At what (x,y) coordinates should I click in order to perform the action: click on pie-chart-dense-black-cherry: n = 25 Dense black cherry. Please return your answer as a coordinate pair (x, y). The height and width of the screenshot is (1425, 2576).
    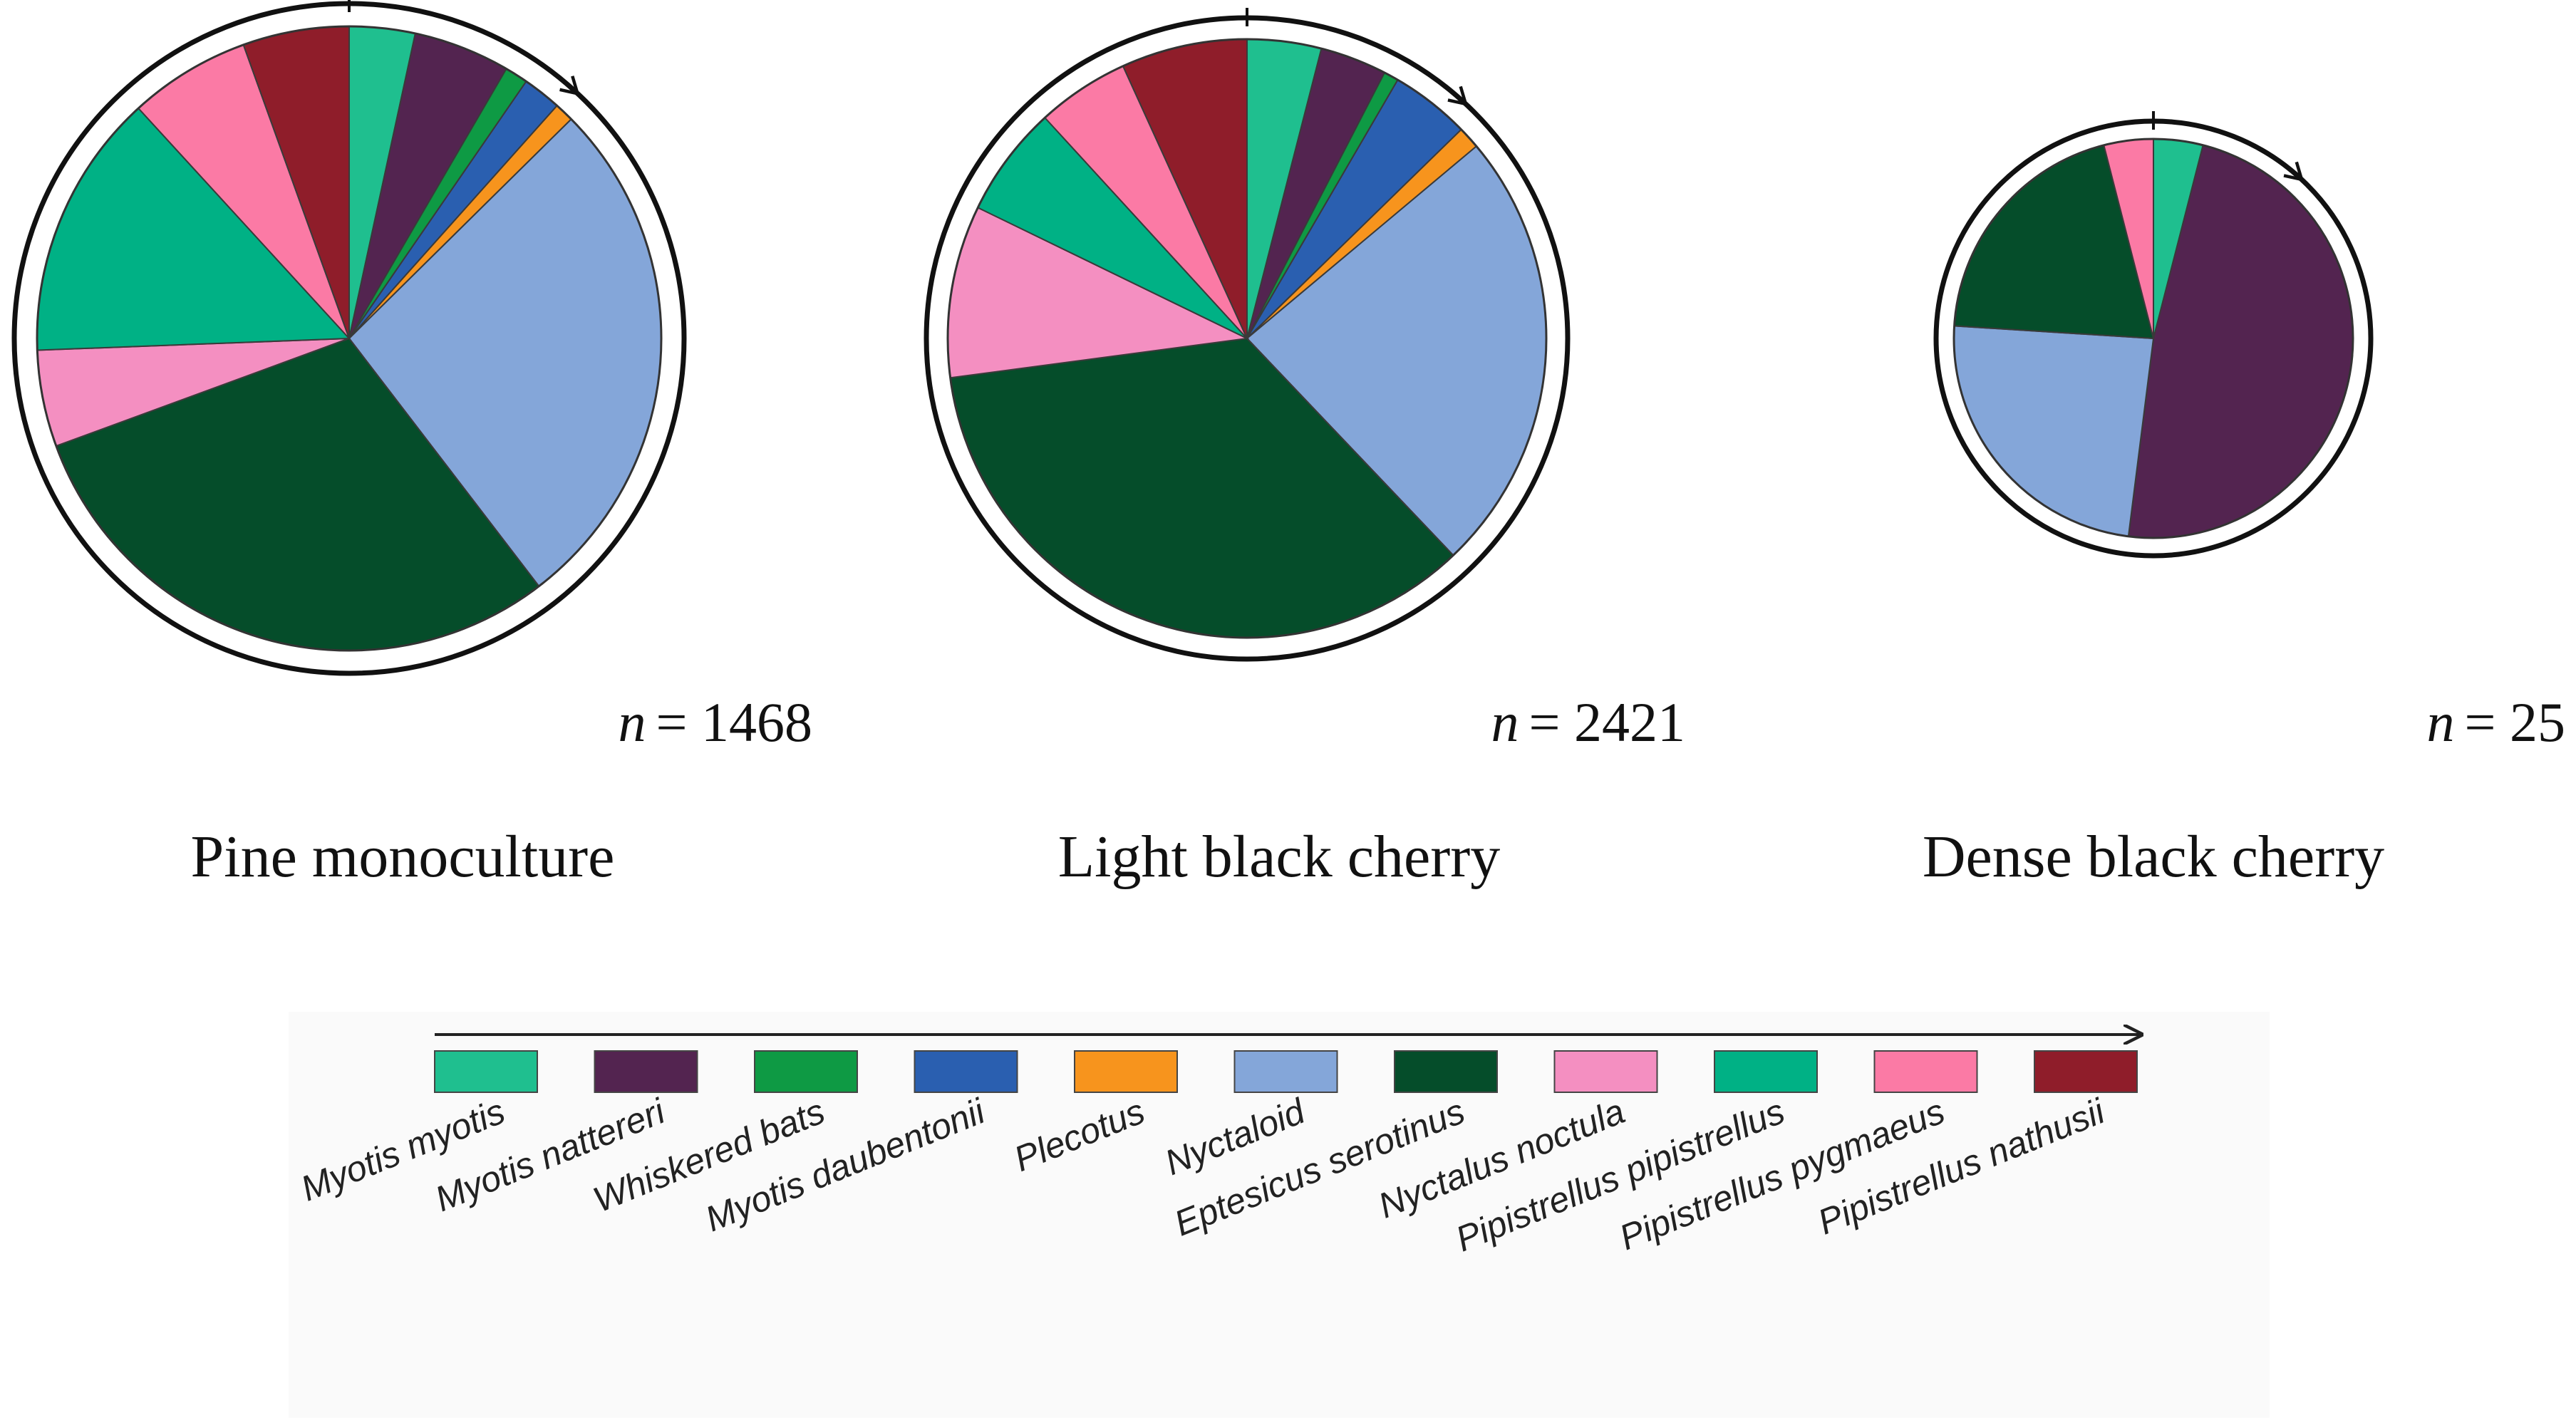
    Looking at the image, I should click on (2244, 500).